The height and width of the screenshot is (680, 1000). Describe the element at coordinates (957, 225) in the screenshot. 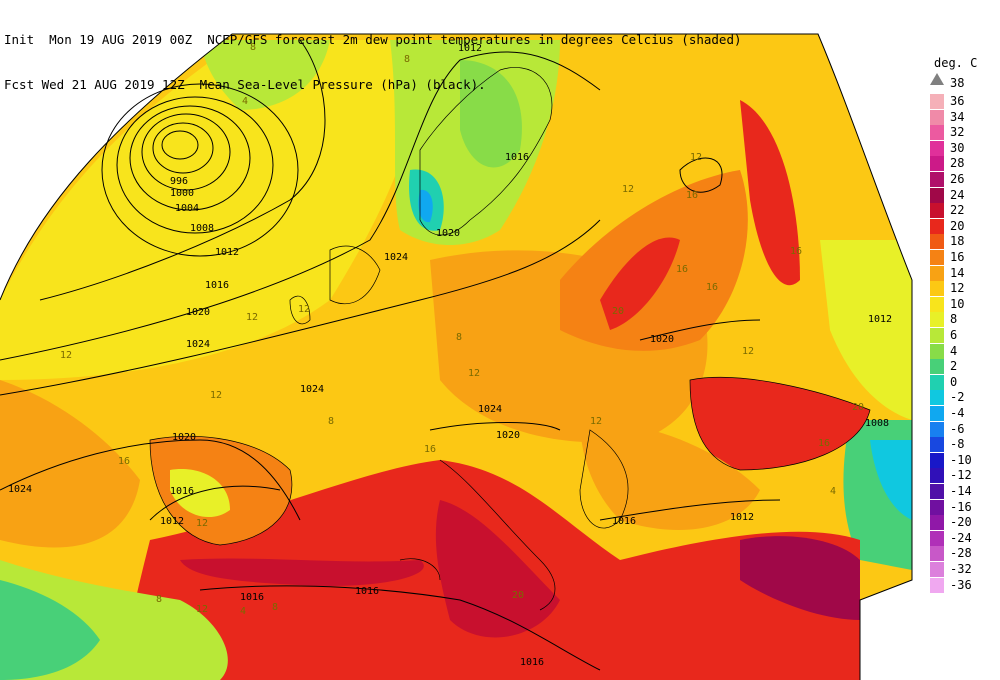

I see `legend-label: 20` at that location.